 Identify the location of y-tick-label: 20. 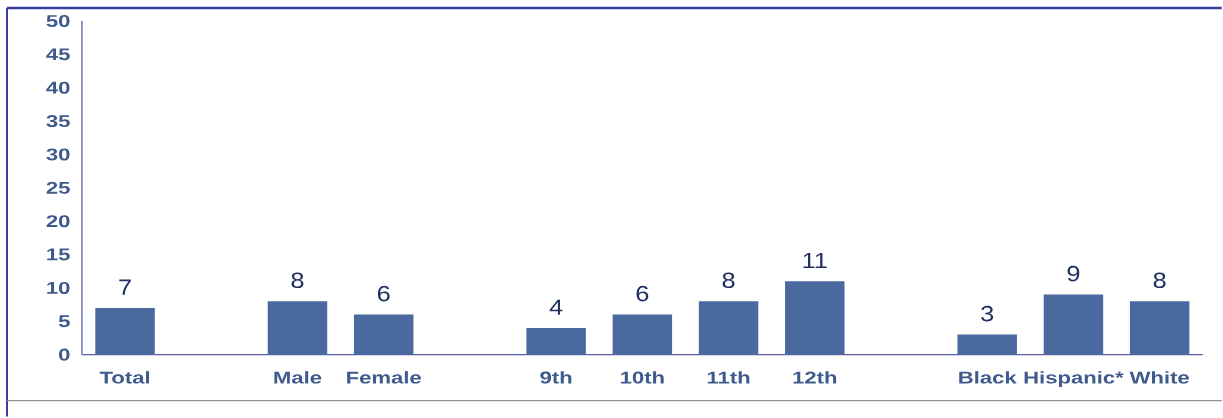
(58, 221).